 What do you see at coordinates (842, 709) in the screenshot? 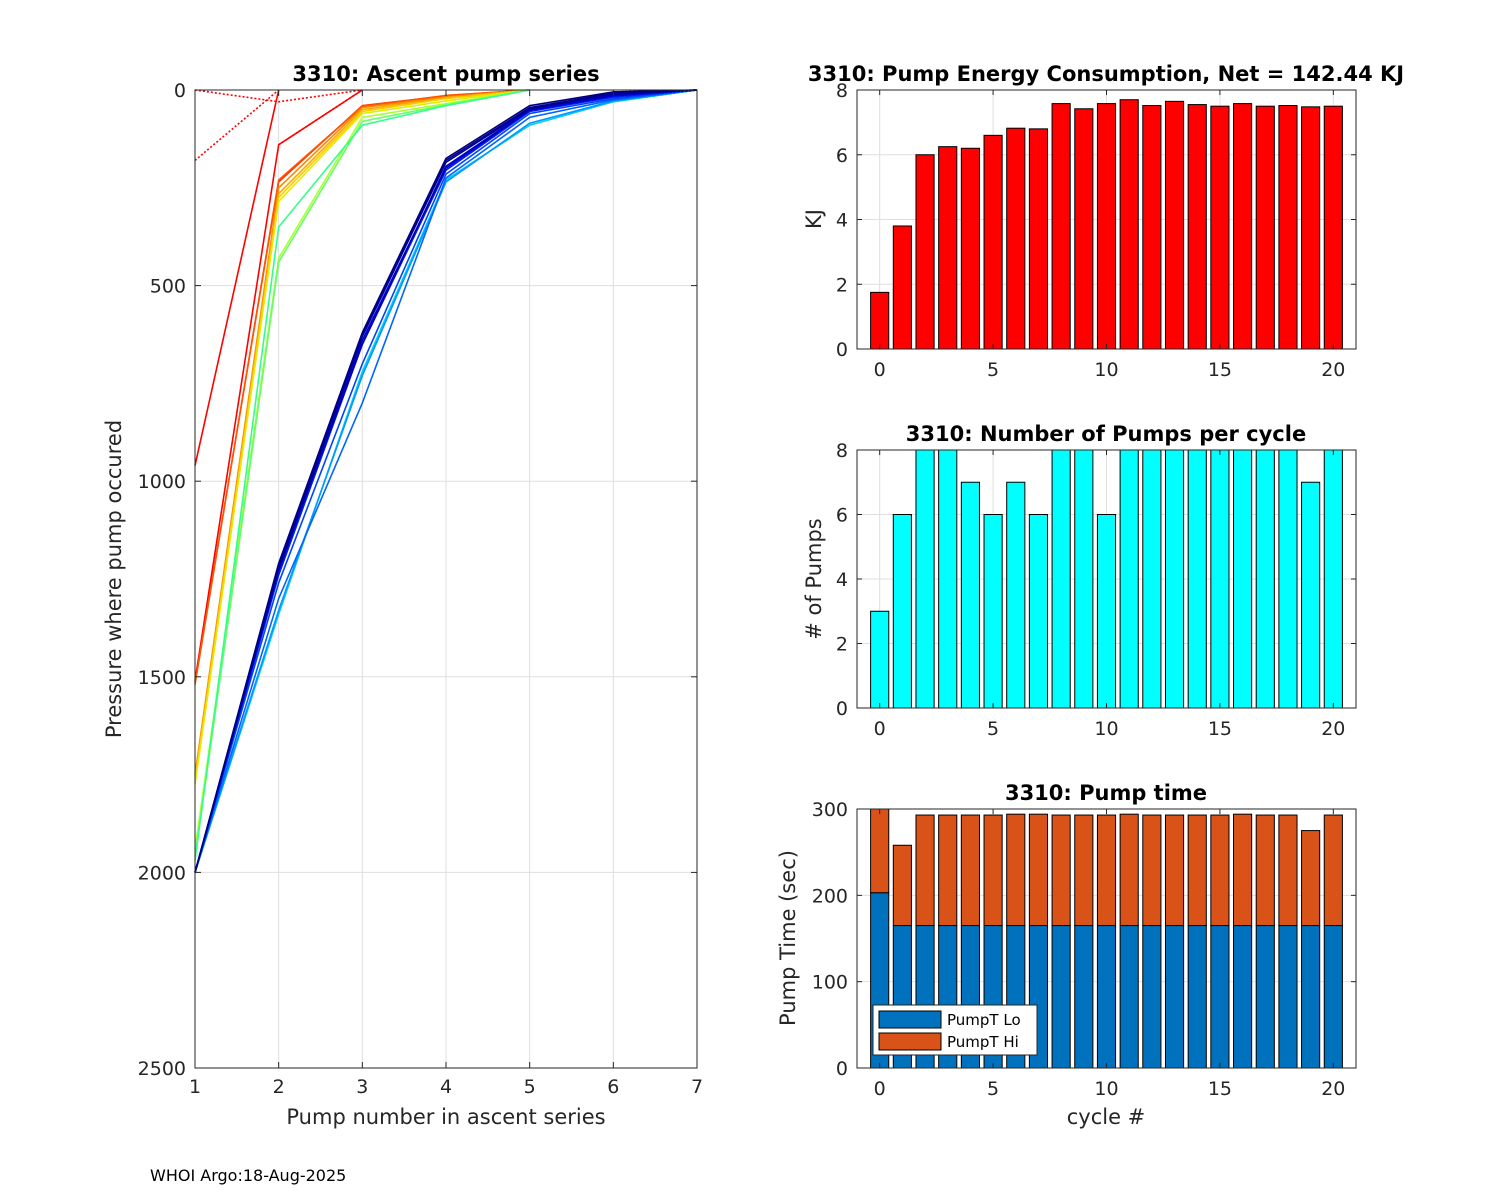
I see `pumps-ytick-label: 0` at bounding box center [842, 709].